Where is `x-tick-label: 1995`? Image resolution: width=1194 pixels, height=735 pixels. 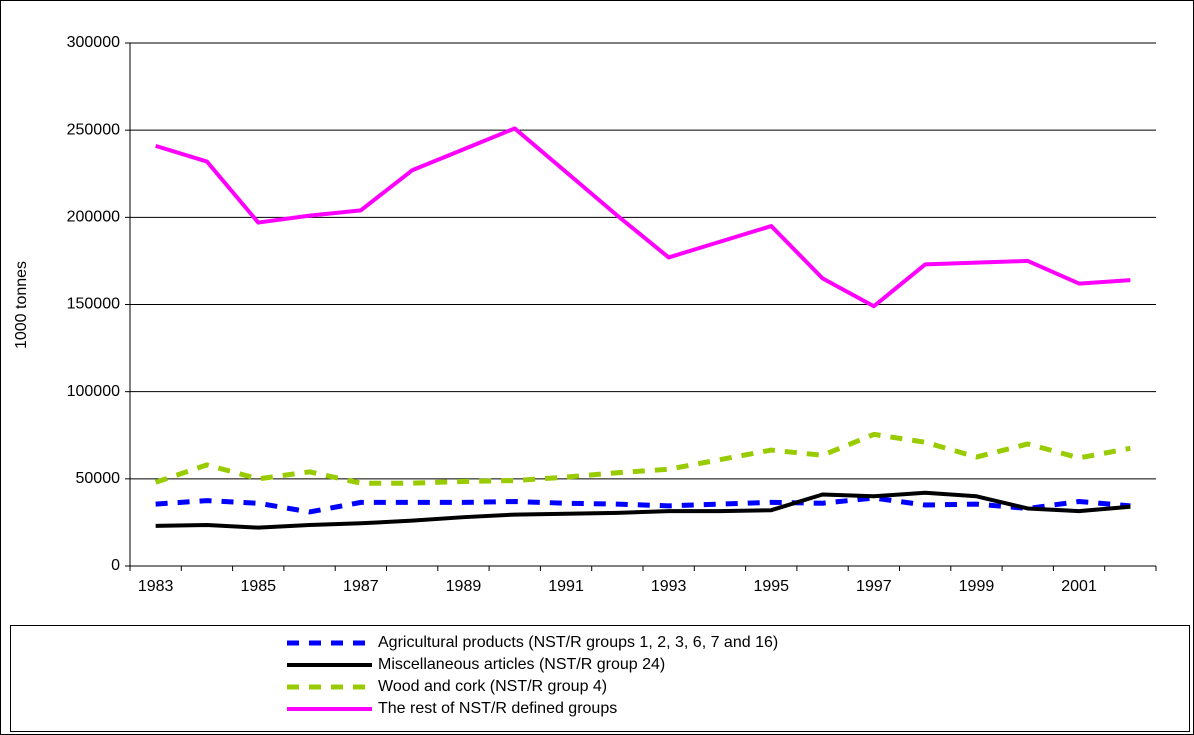
x-tick-label: 1995 is located at coordinates (771, 586).